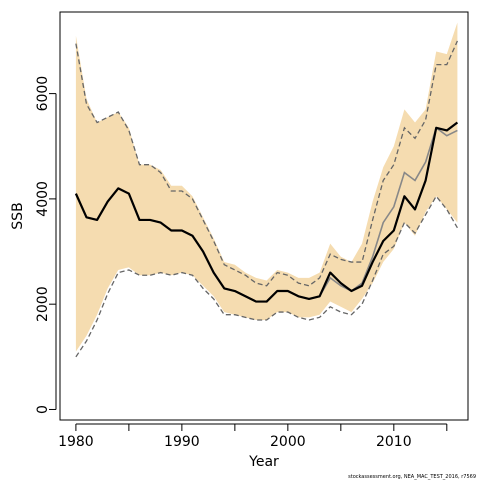  Describe the element at coordinates (43, 94) in the screenshot. I see `y-tick-label: 6000` at that location.